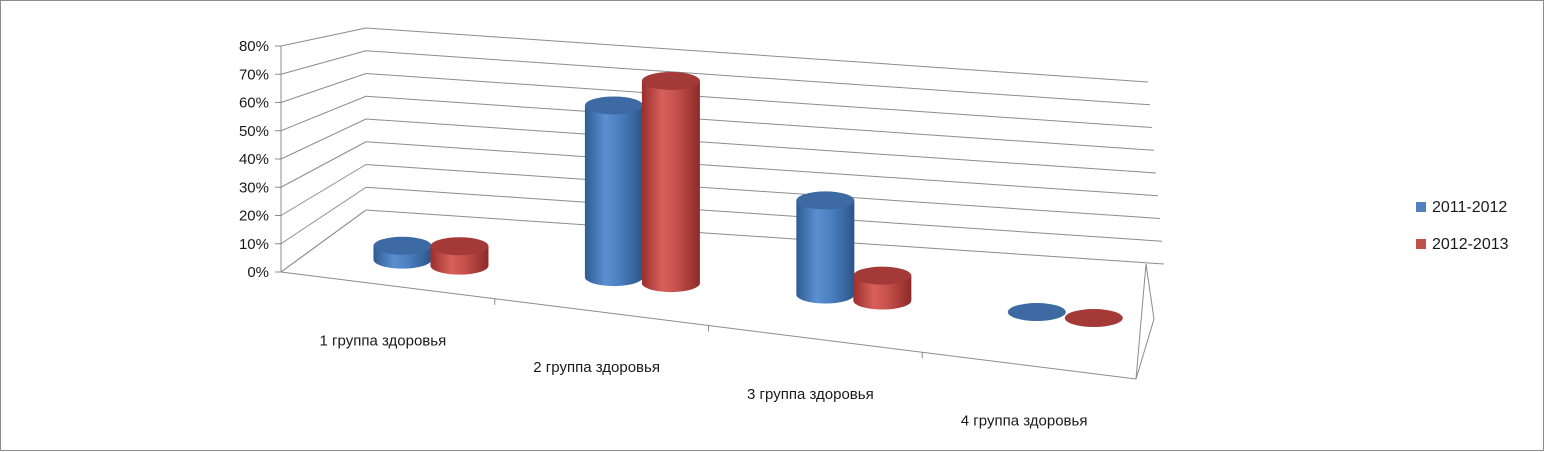 This screenshot has height=452, width=1544. Describe the element at coordinates (383, 340) in the screenshot. I see `category-label: 1 группа здоровья` at that location.